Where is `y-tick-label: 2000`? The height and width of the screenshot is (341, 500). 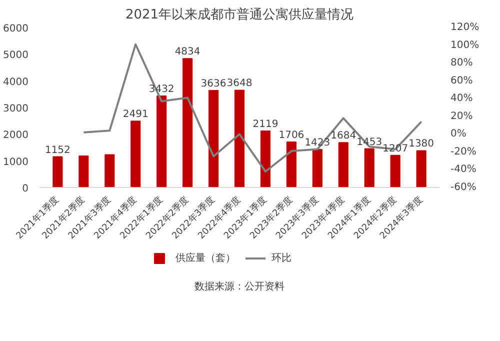
y-tick-label: 2000 is located at coordinates (16, 136).